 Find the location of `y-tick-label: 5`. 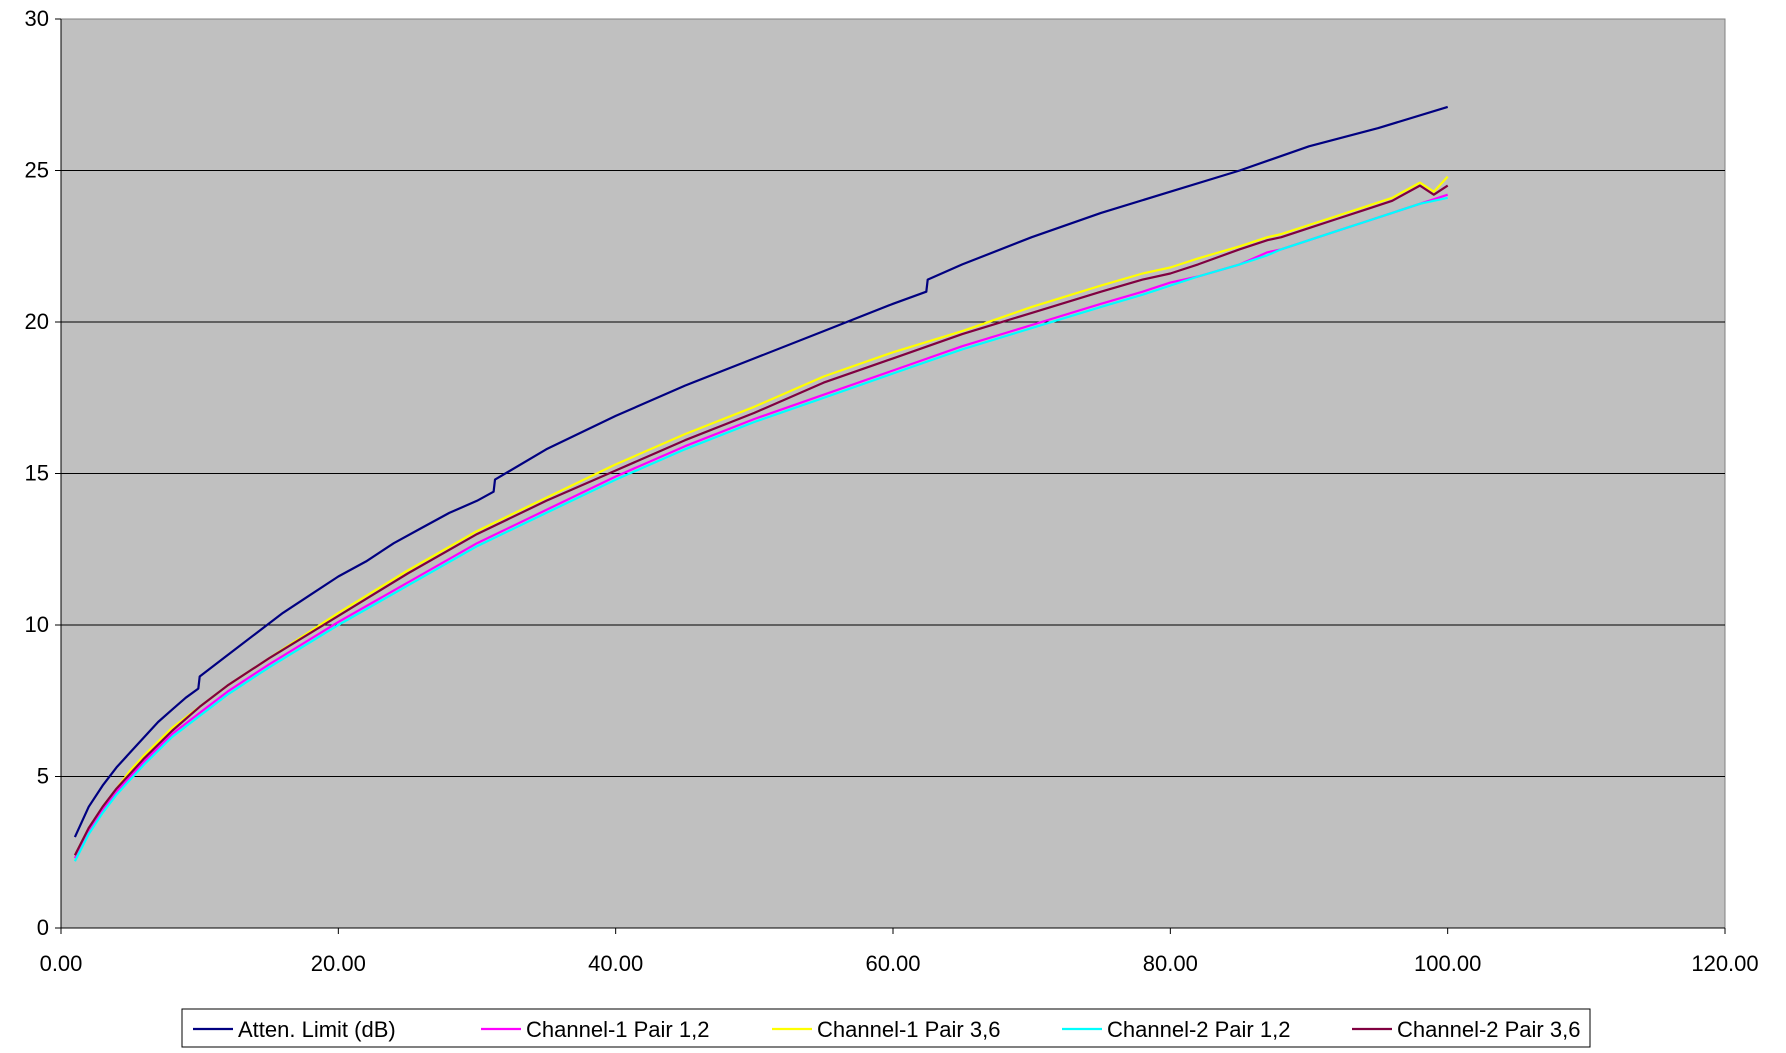

y-tick-label: 5 is located at coordinates (43, 776).